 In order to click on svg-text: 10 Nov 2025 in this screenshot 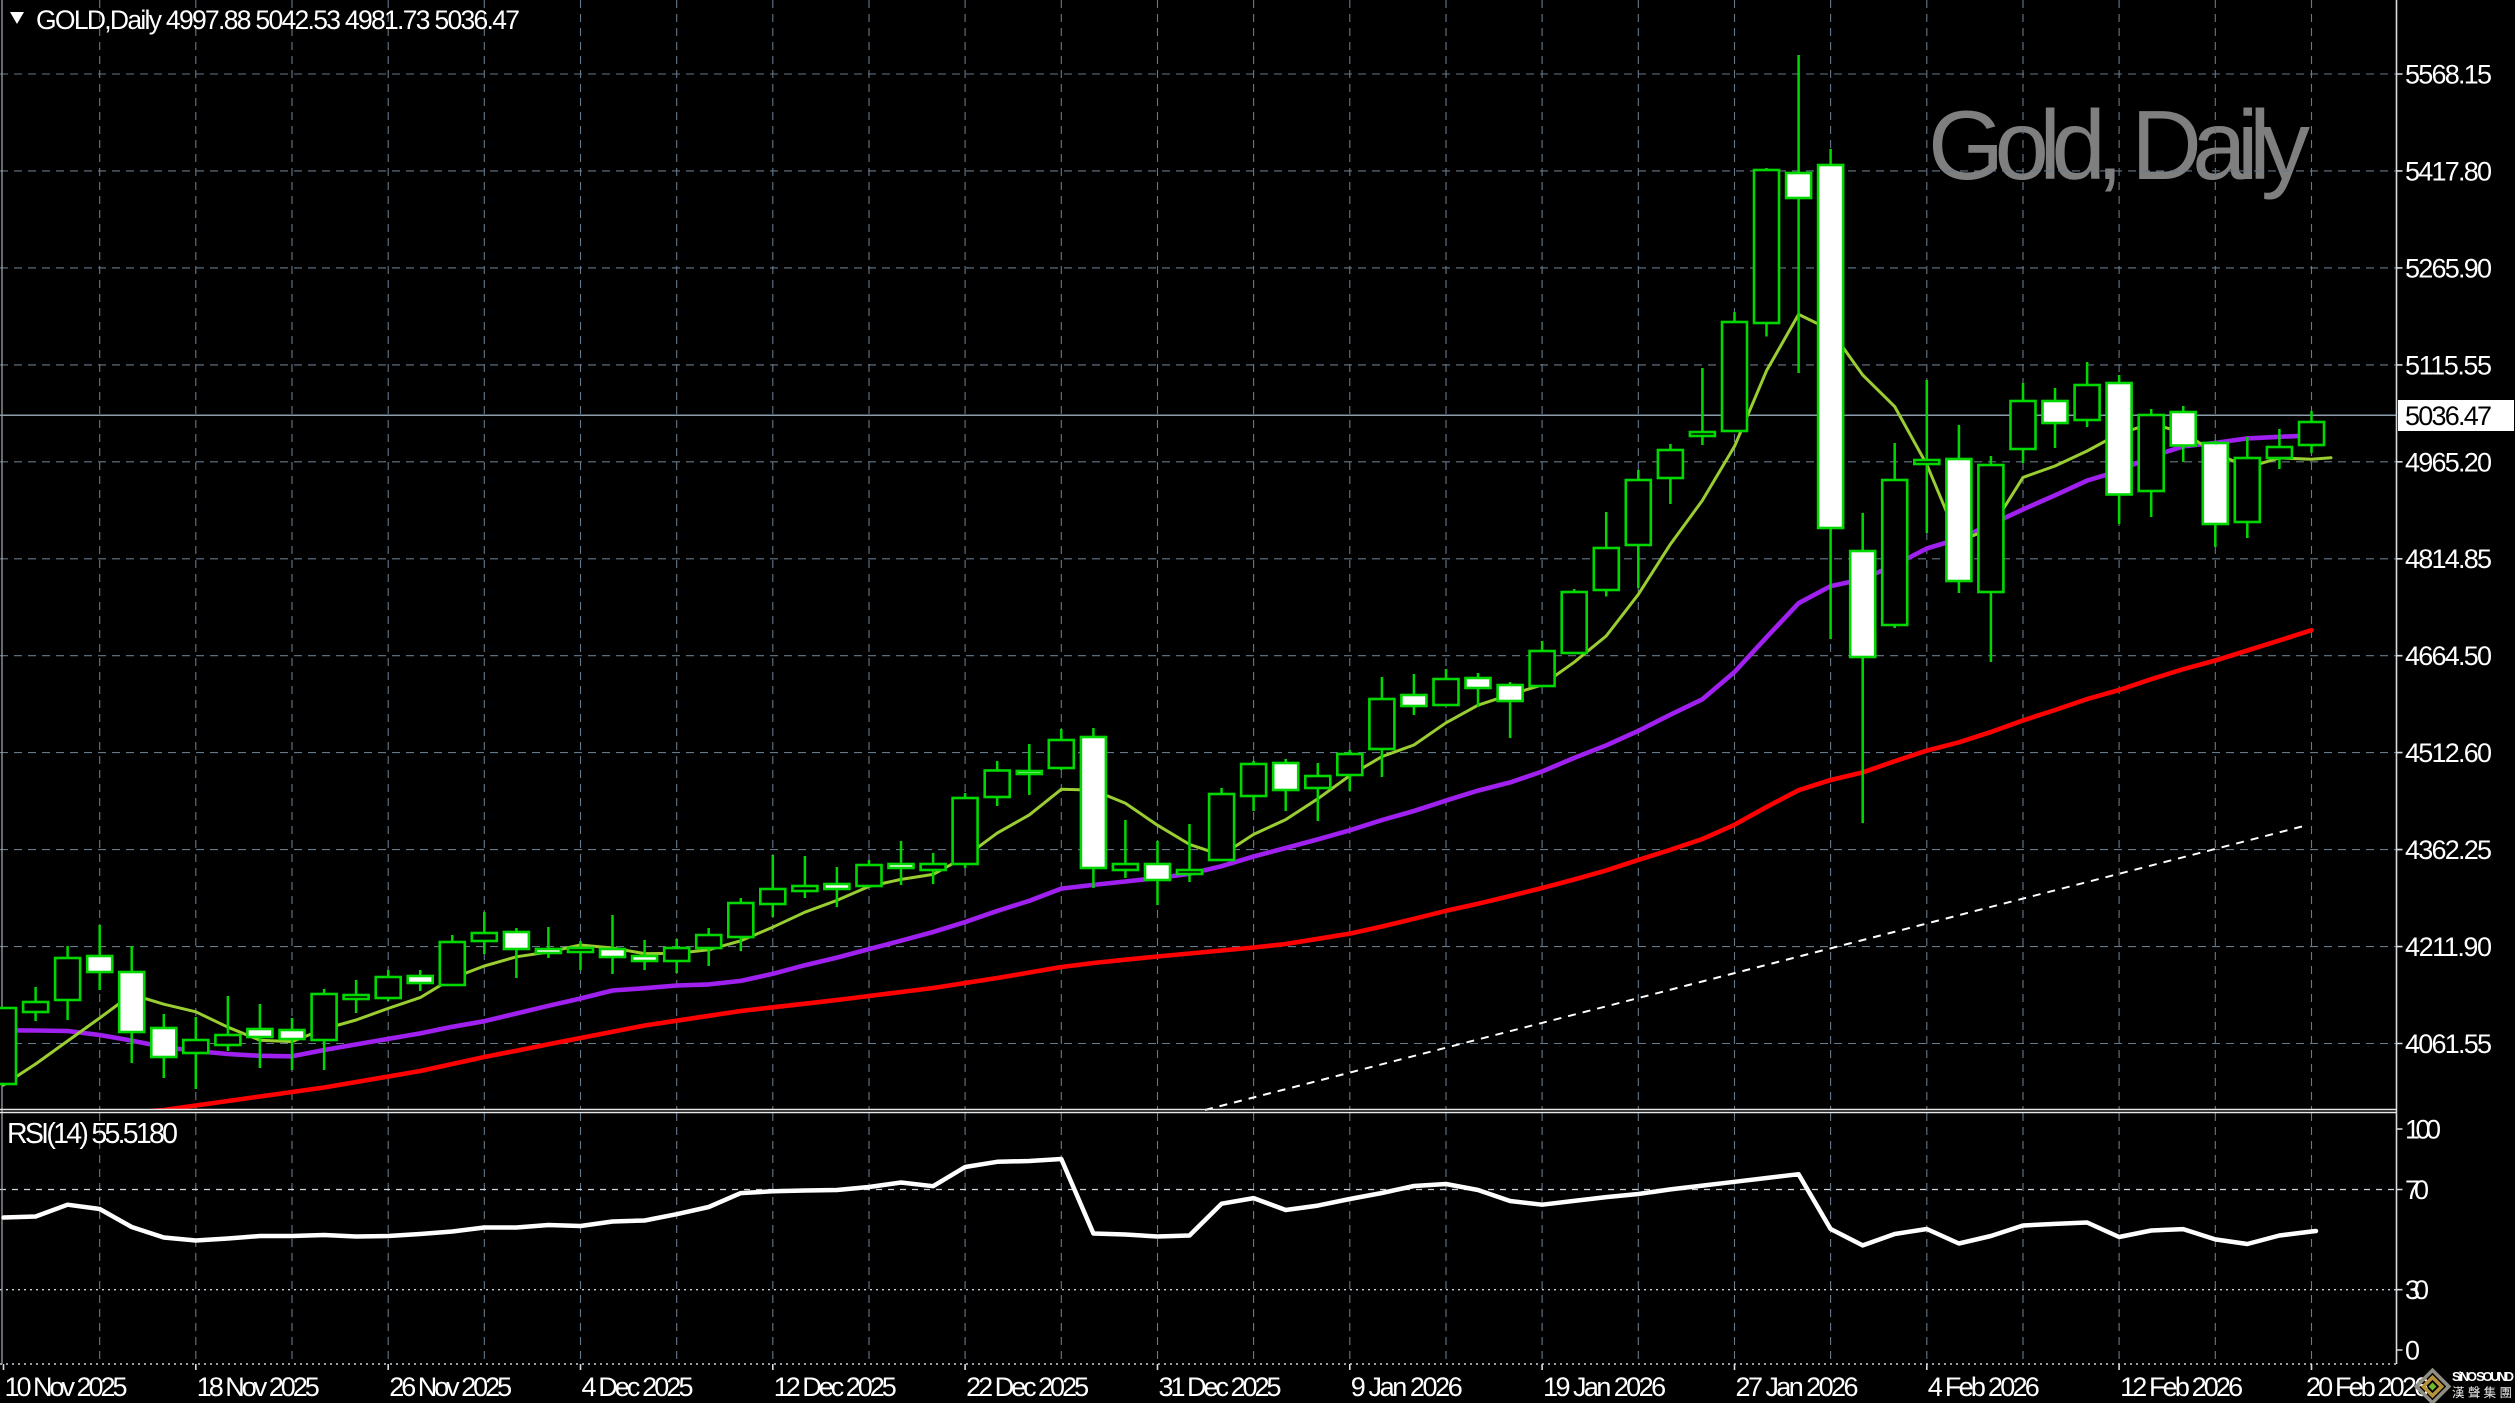, I will do `click(66, 1387)`.